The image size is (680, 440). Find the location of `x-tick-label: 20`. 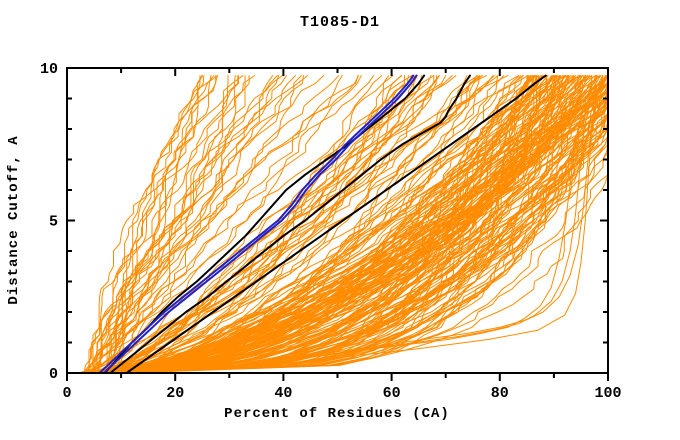

x-tick-label: 20 is located at coordinates (175, 393).